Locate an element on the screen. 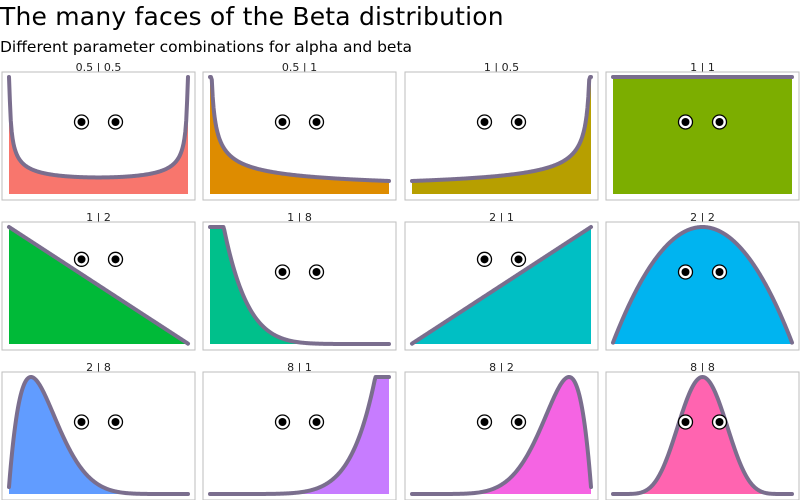 This screenshot has height=500, width=800. panel-label-2-1: 2 | 1 is located at coordinates (501, 217).